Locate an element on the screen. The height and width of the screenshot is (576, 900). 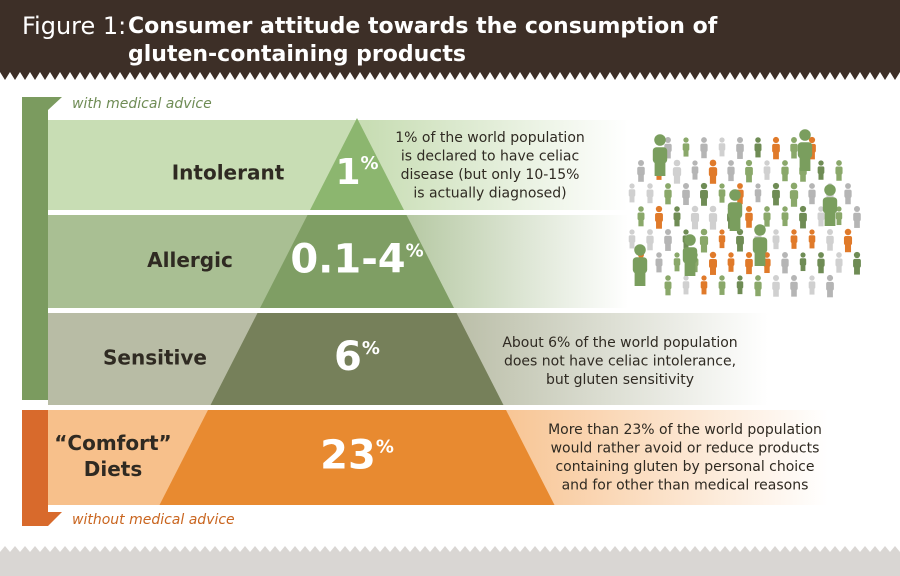
percent-symbol: % is located at coordinates (415, 251).